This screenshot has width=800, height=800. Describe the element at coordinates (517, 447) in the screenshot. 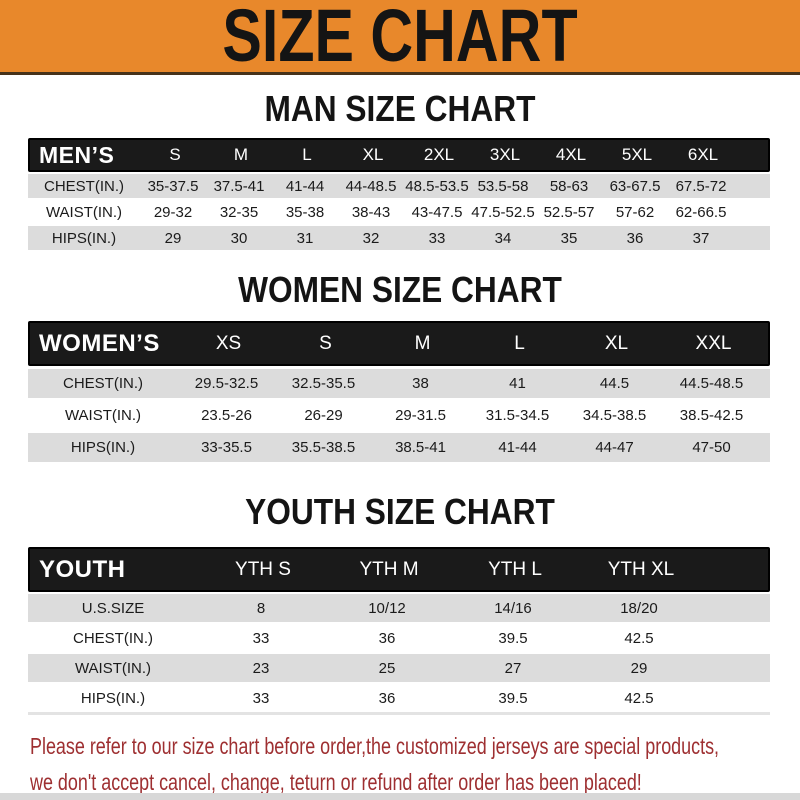

I see `size-cell: 41-44` at that location.